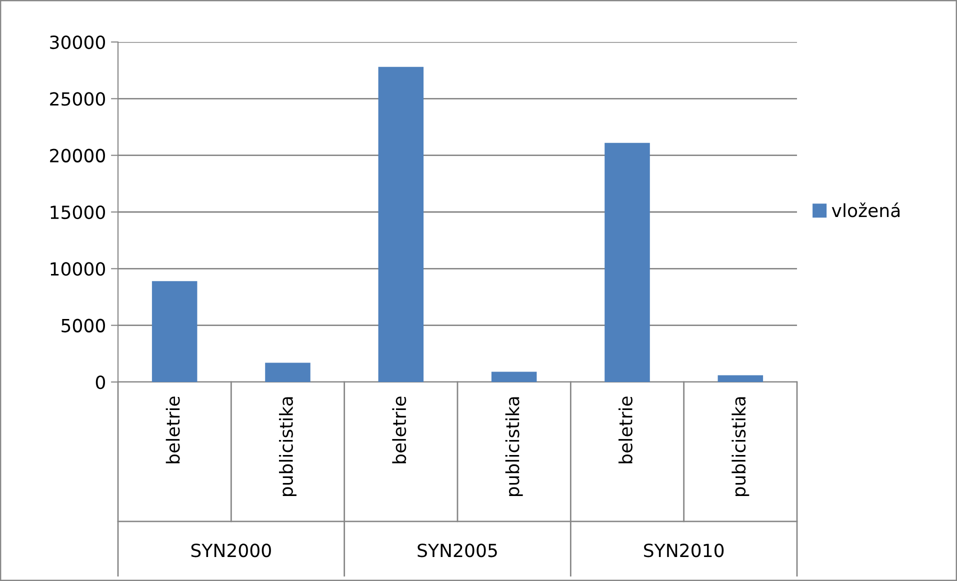 Image resolution: width=957 pixels, height=581 pixels. What do you see at coordinates (77, 269) in the screenshot?
I see `y-tick-label: 10000` at bounding box center [77, 269].